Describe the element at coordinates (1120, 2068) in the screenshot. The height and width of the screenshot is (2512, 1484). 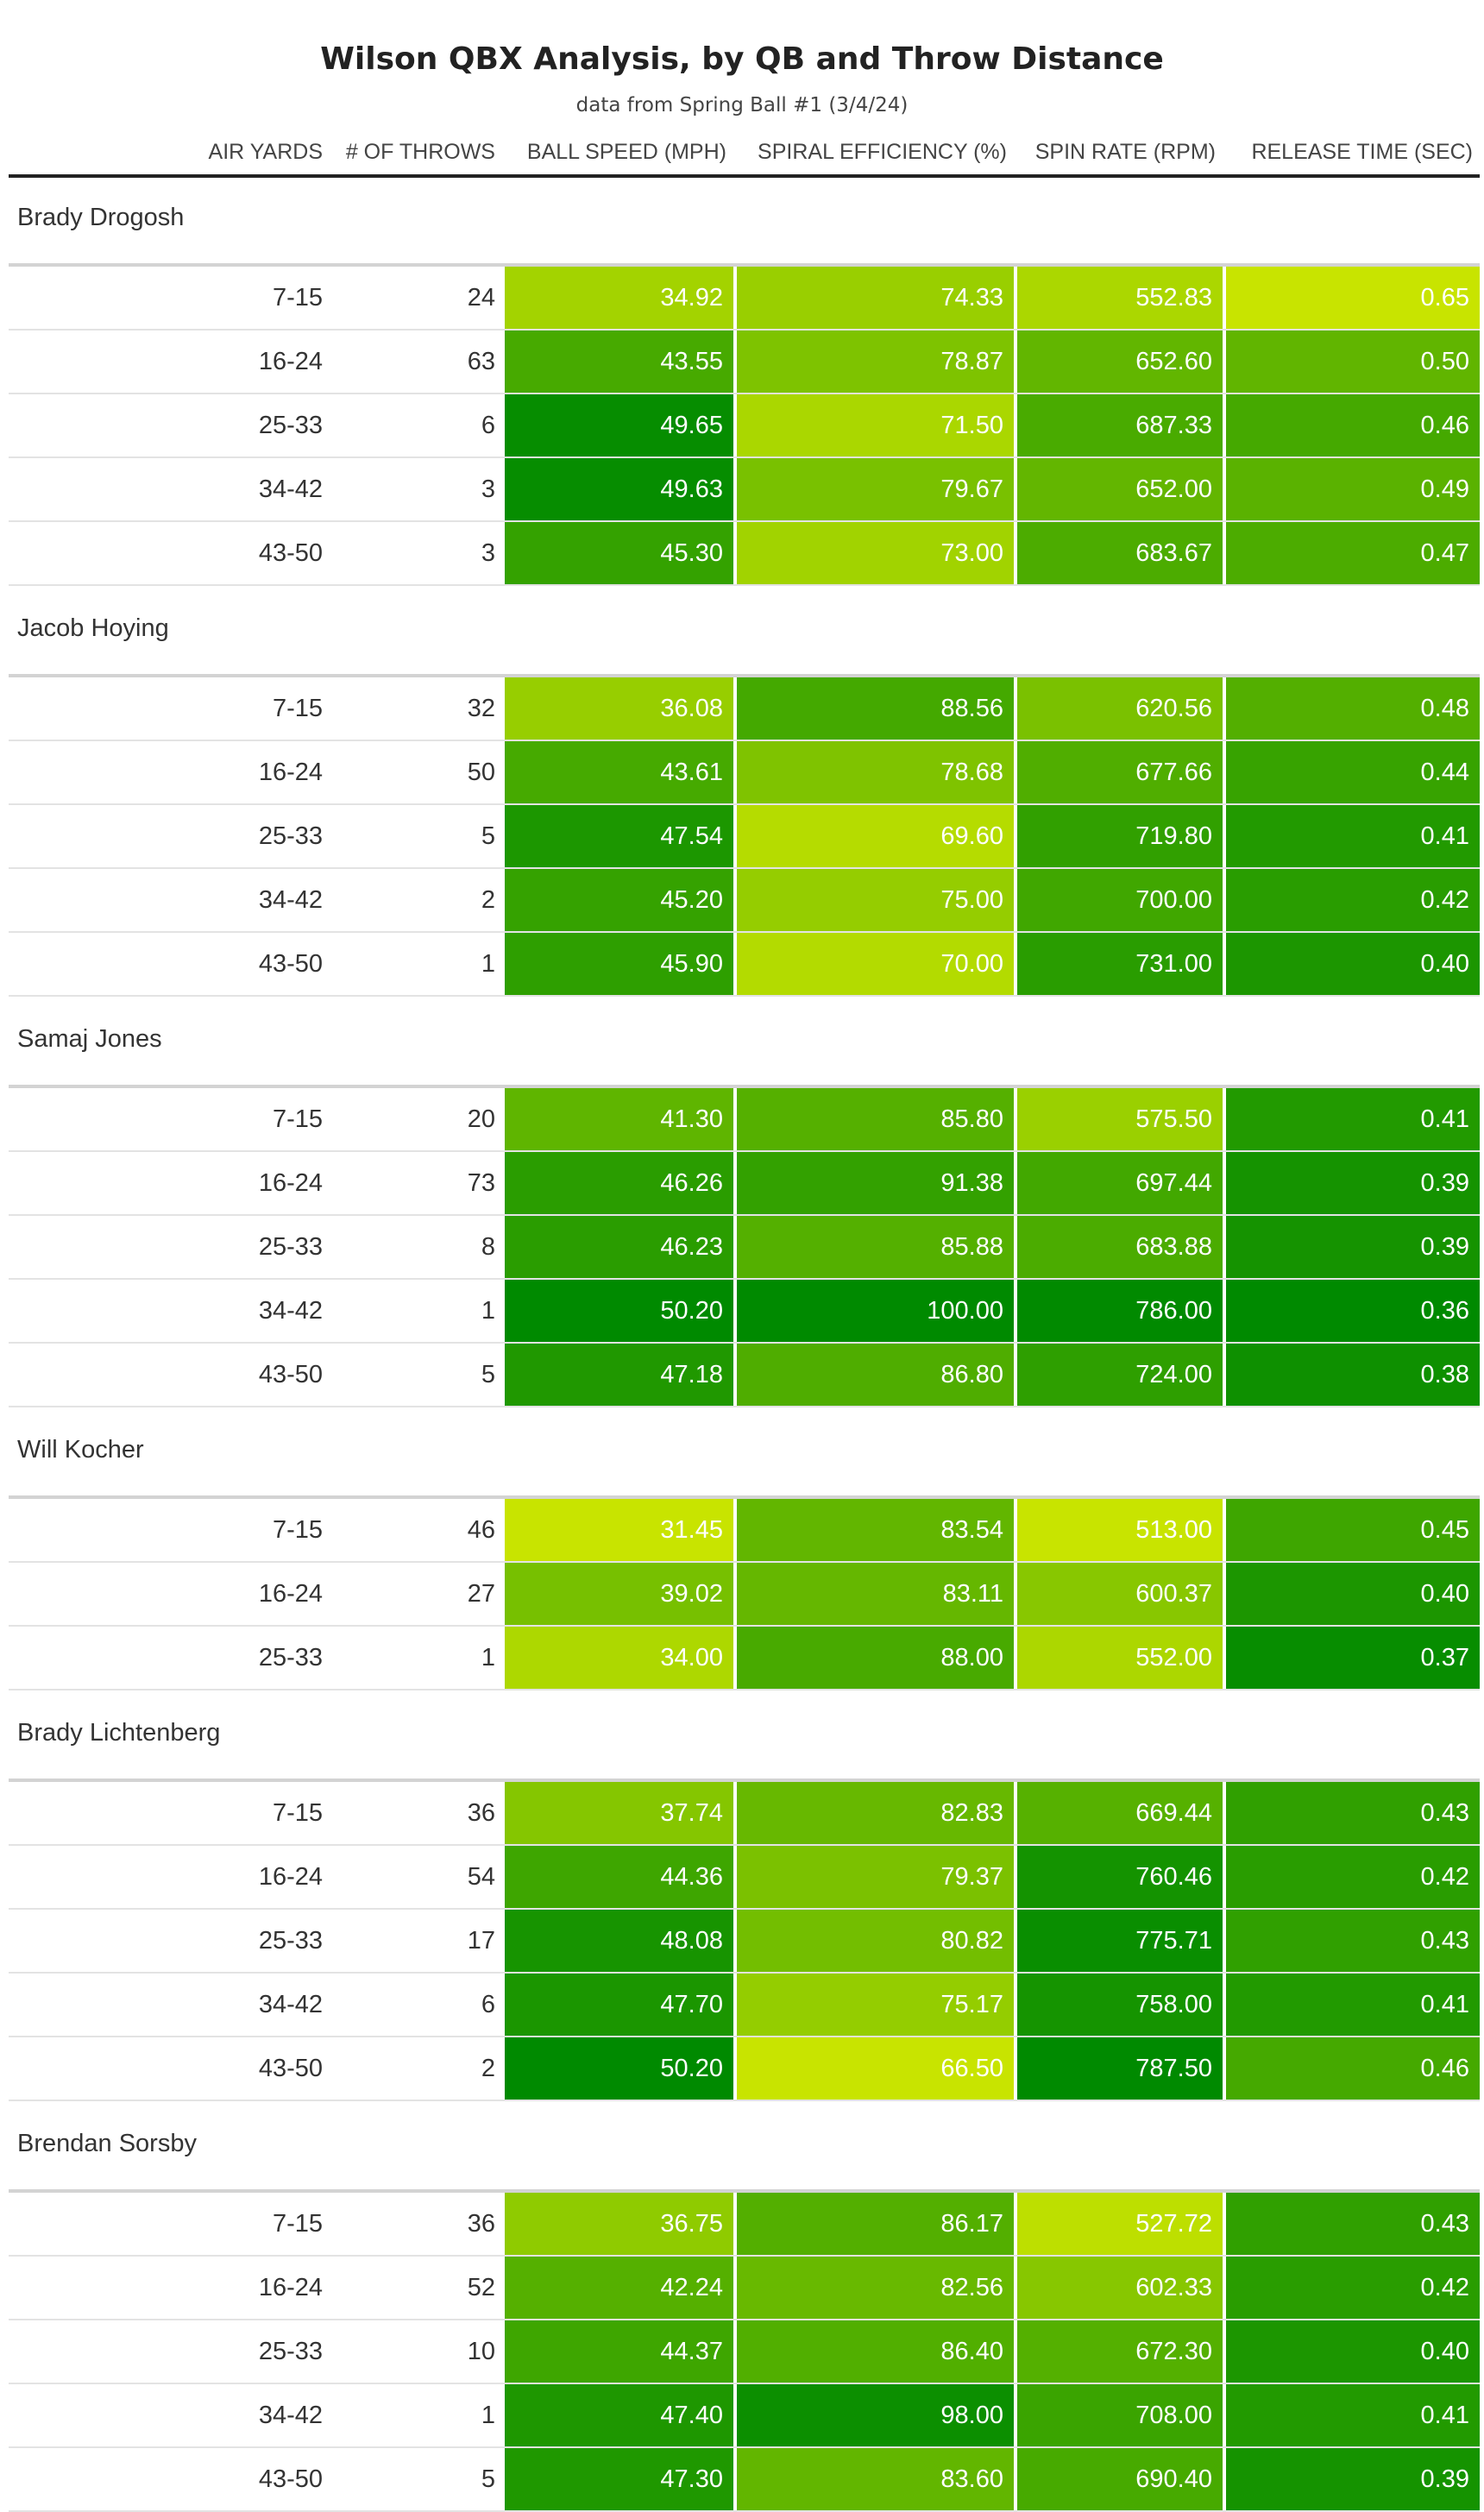
I see `spin-rate-cell: 787.50` at that location.